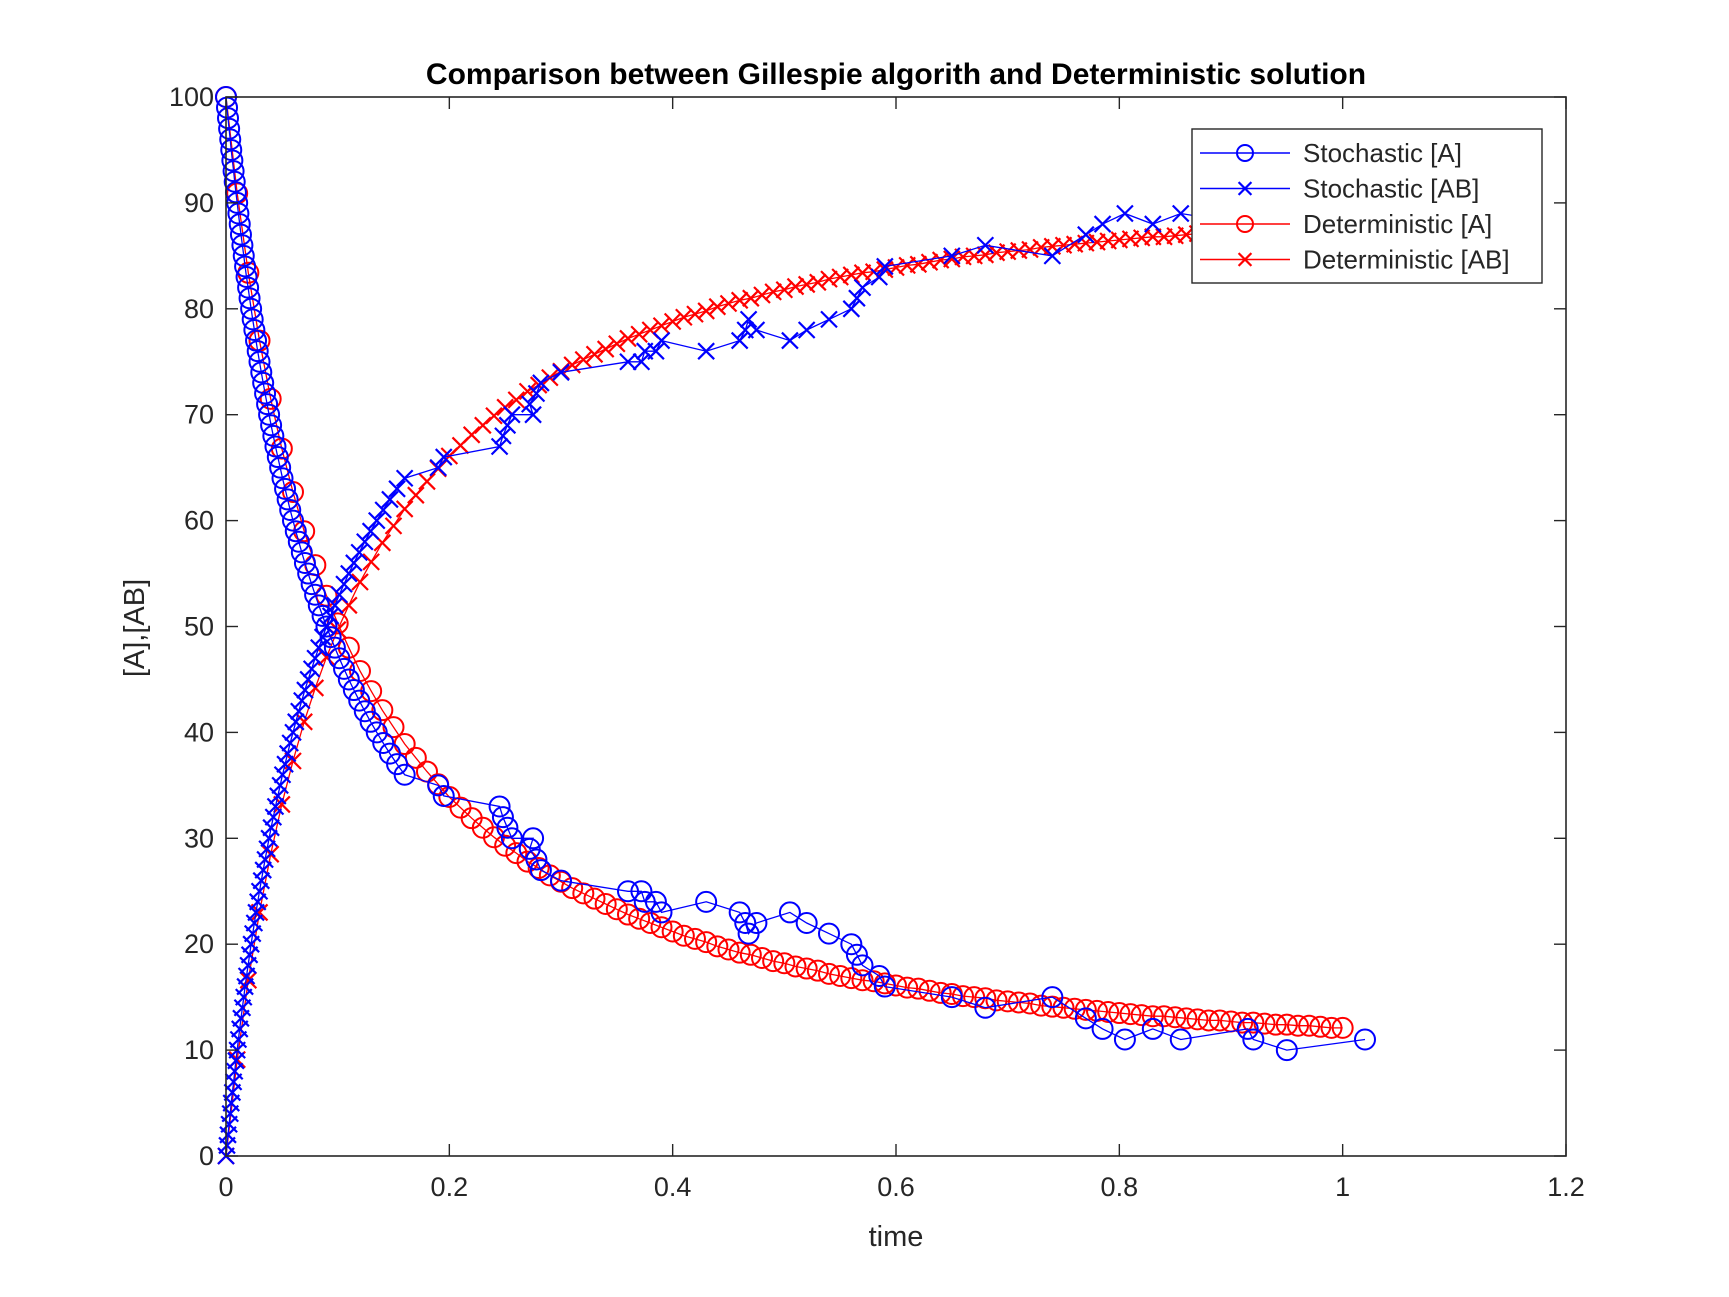 The width and height of the screenshot is (1729, 1297). What do you see at coordinates (1245, 259) in the screenshot?
I see `legend-x-marker` at bounding box center [1245, 259].